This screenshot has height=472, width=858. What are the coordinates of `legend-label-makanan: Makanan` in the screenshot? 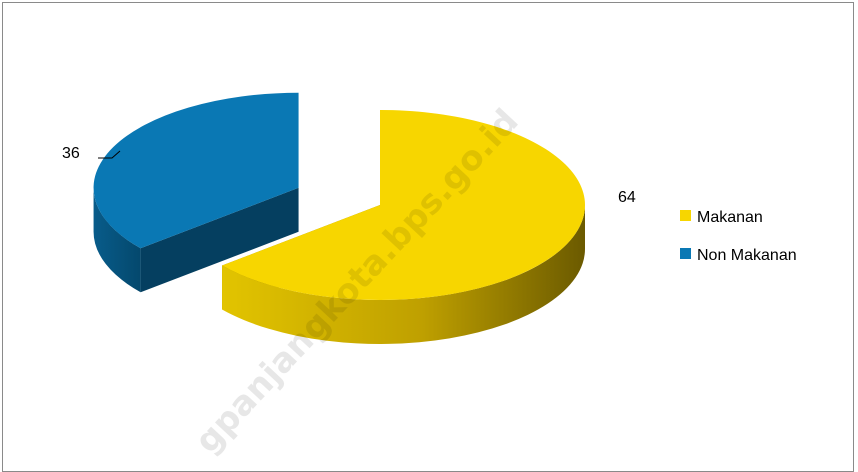 It's located at (730, 217).